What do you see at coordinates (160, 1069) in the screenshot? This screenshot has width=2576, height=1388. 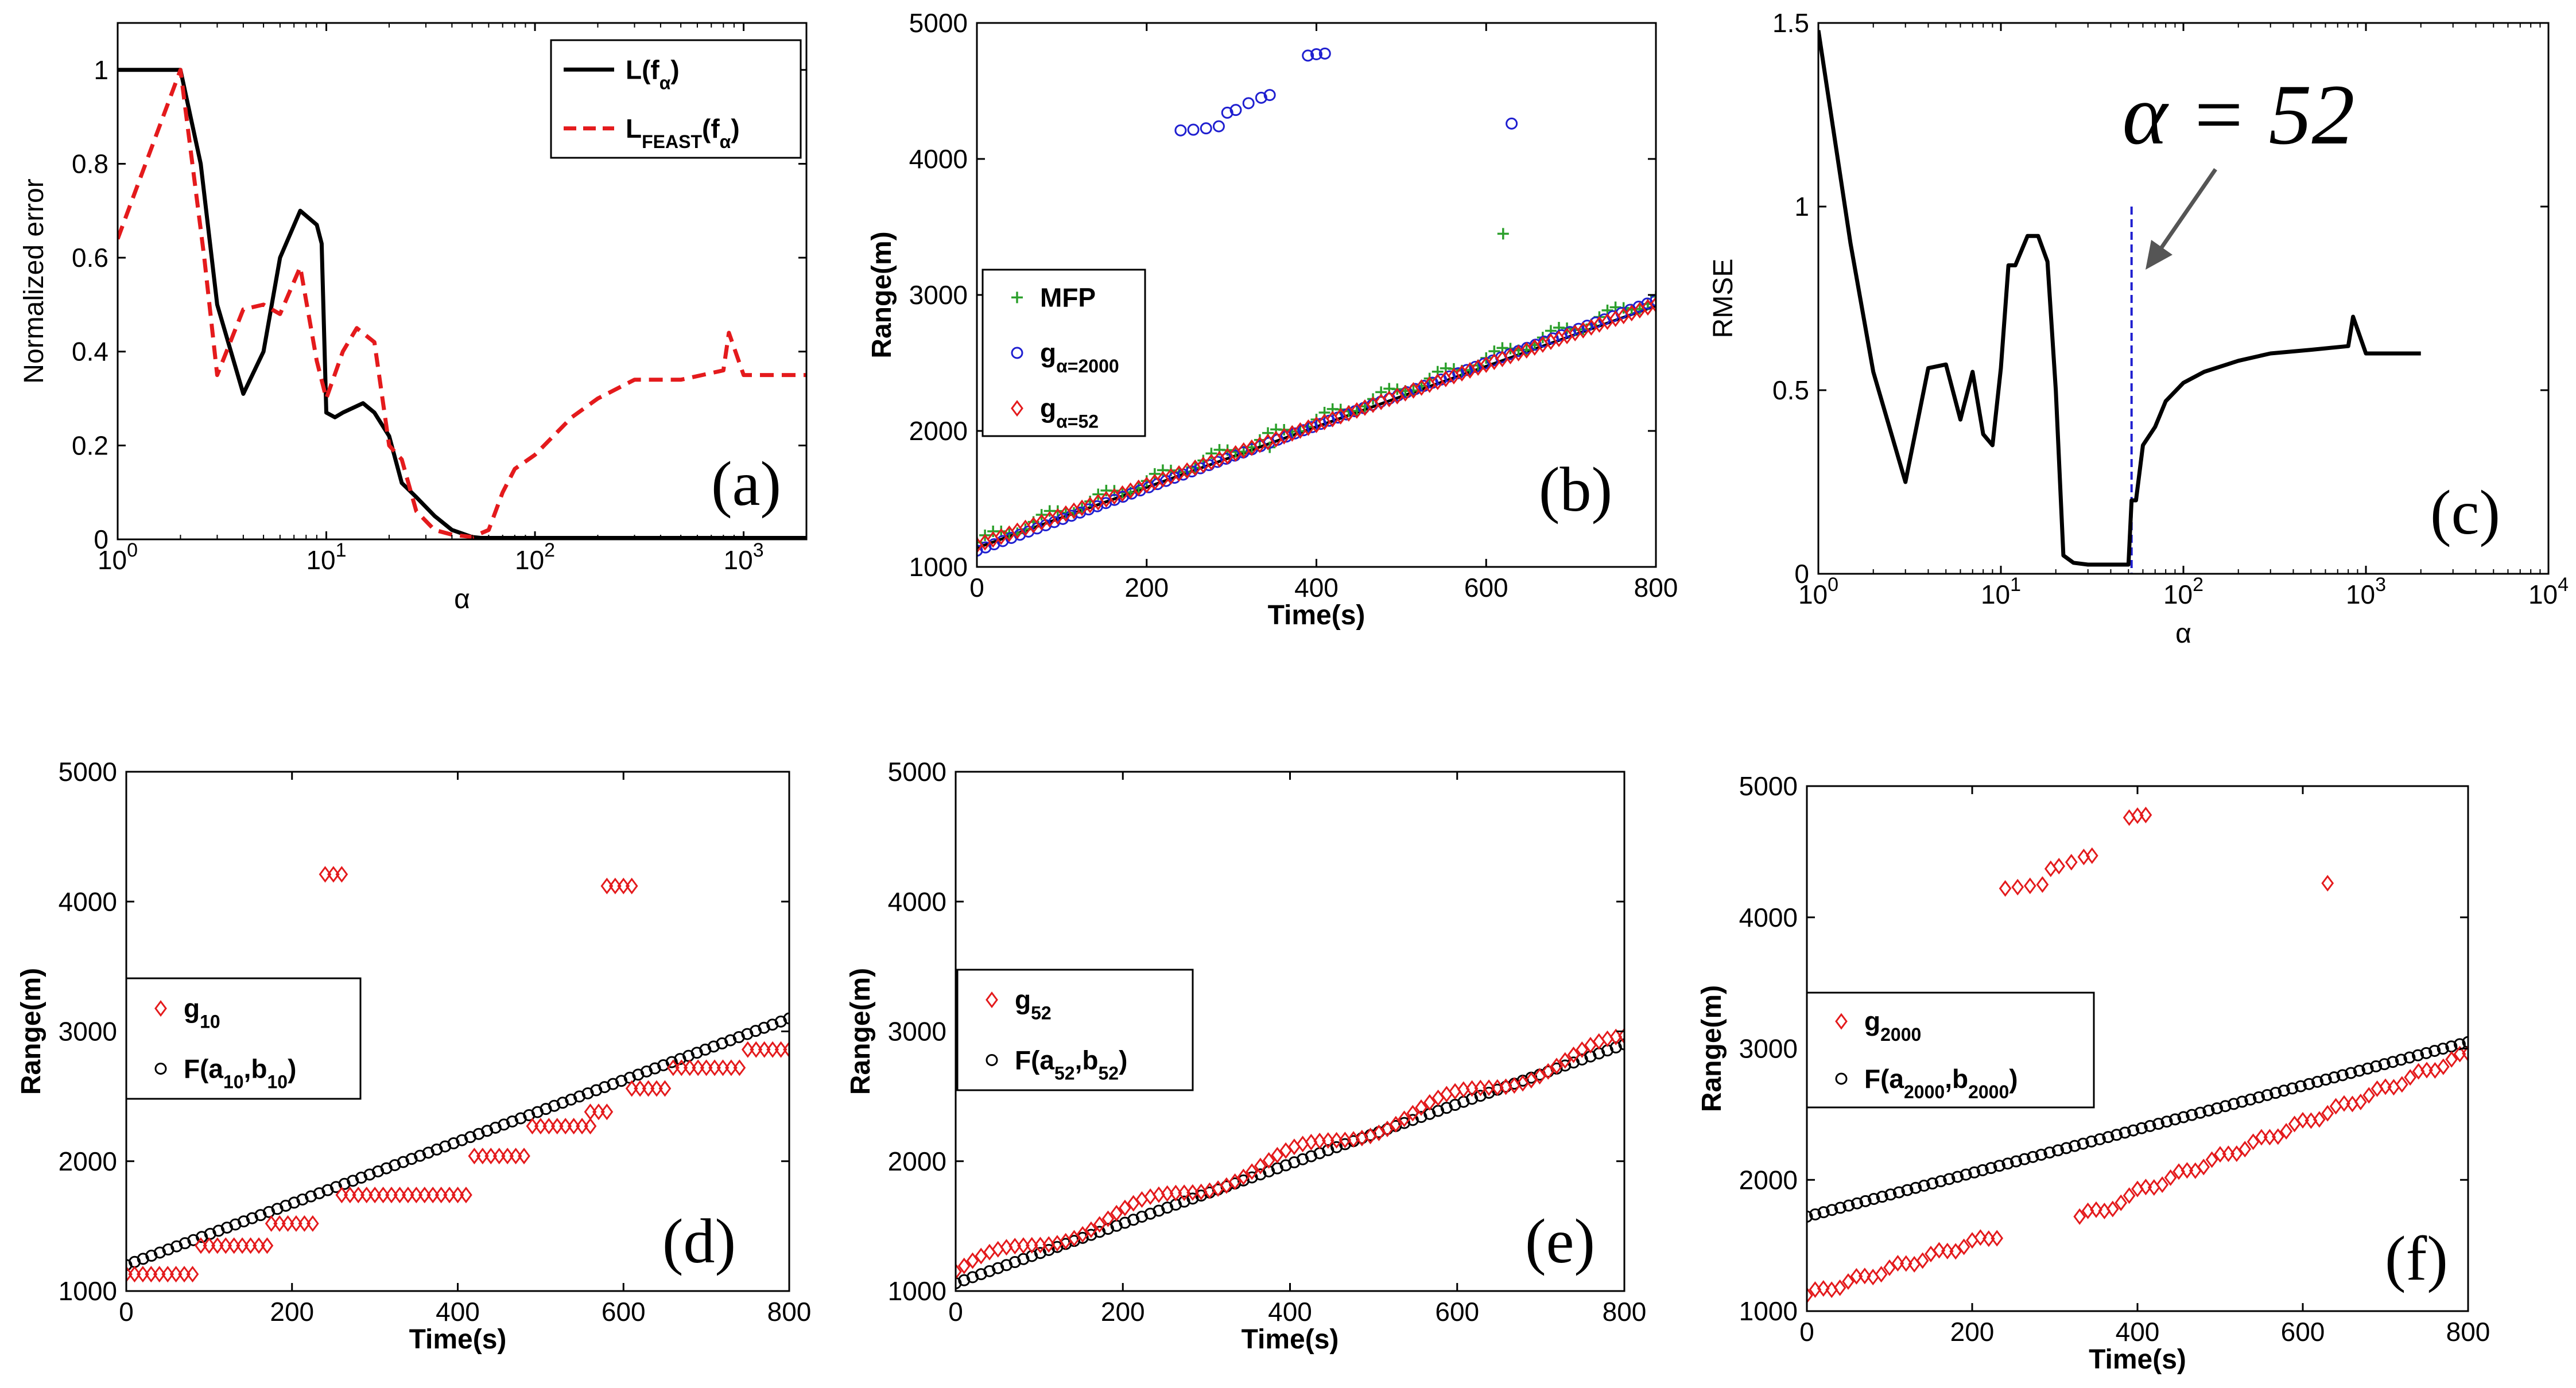 I see `legend-marker` at bounding box center [160, 1069].